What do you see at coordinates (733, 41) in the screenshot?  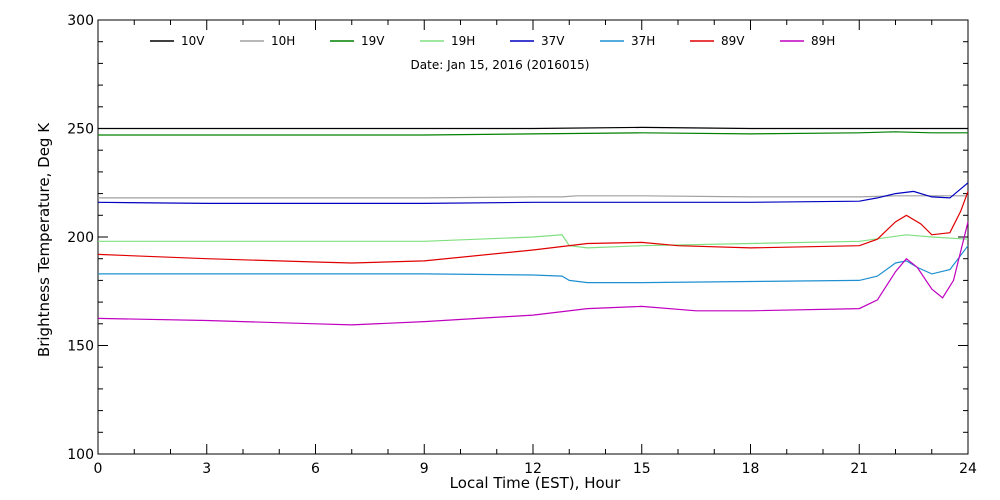 I see `legend-label-89v: 89V` at bounding box center [733, 41].